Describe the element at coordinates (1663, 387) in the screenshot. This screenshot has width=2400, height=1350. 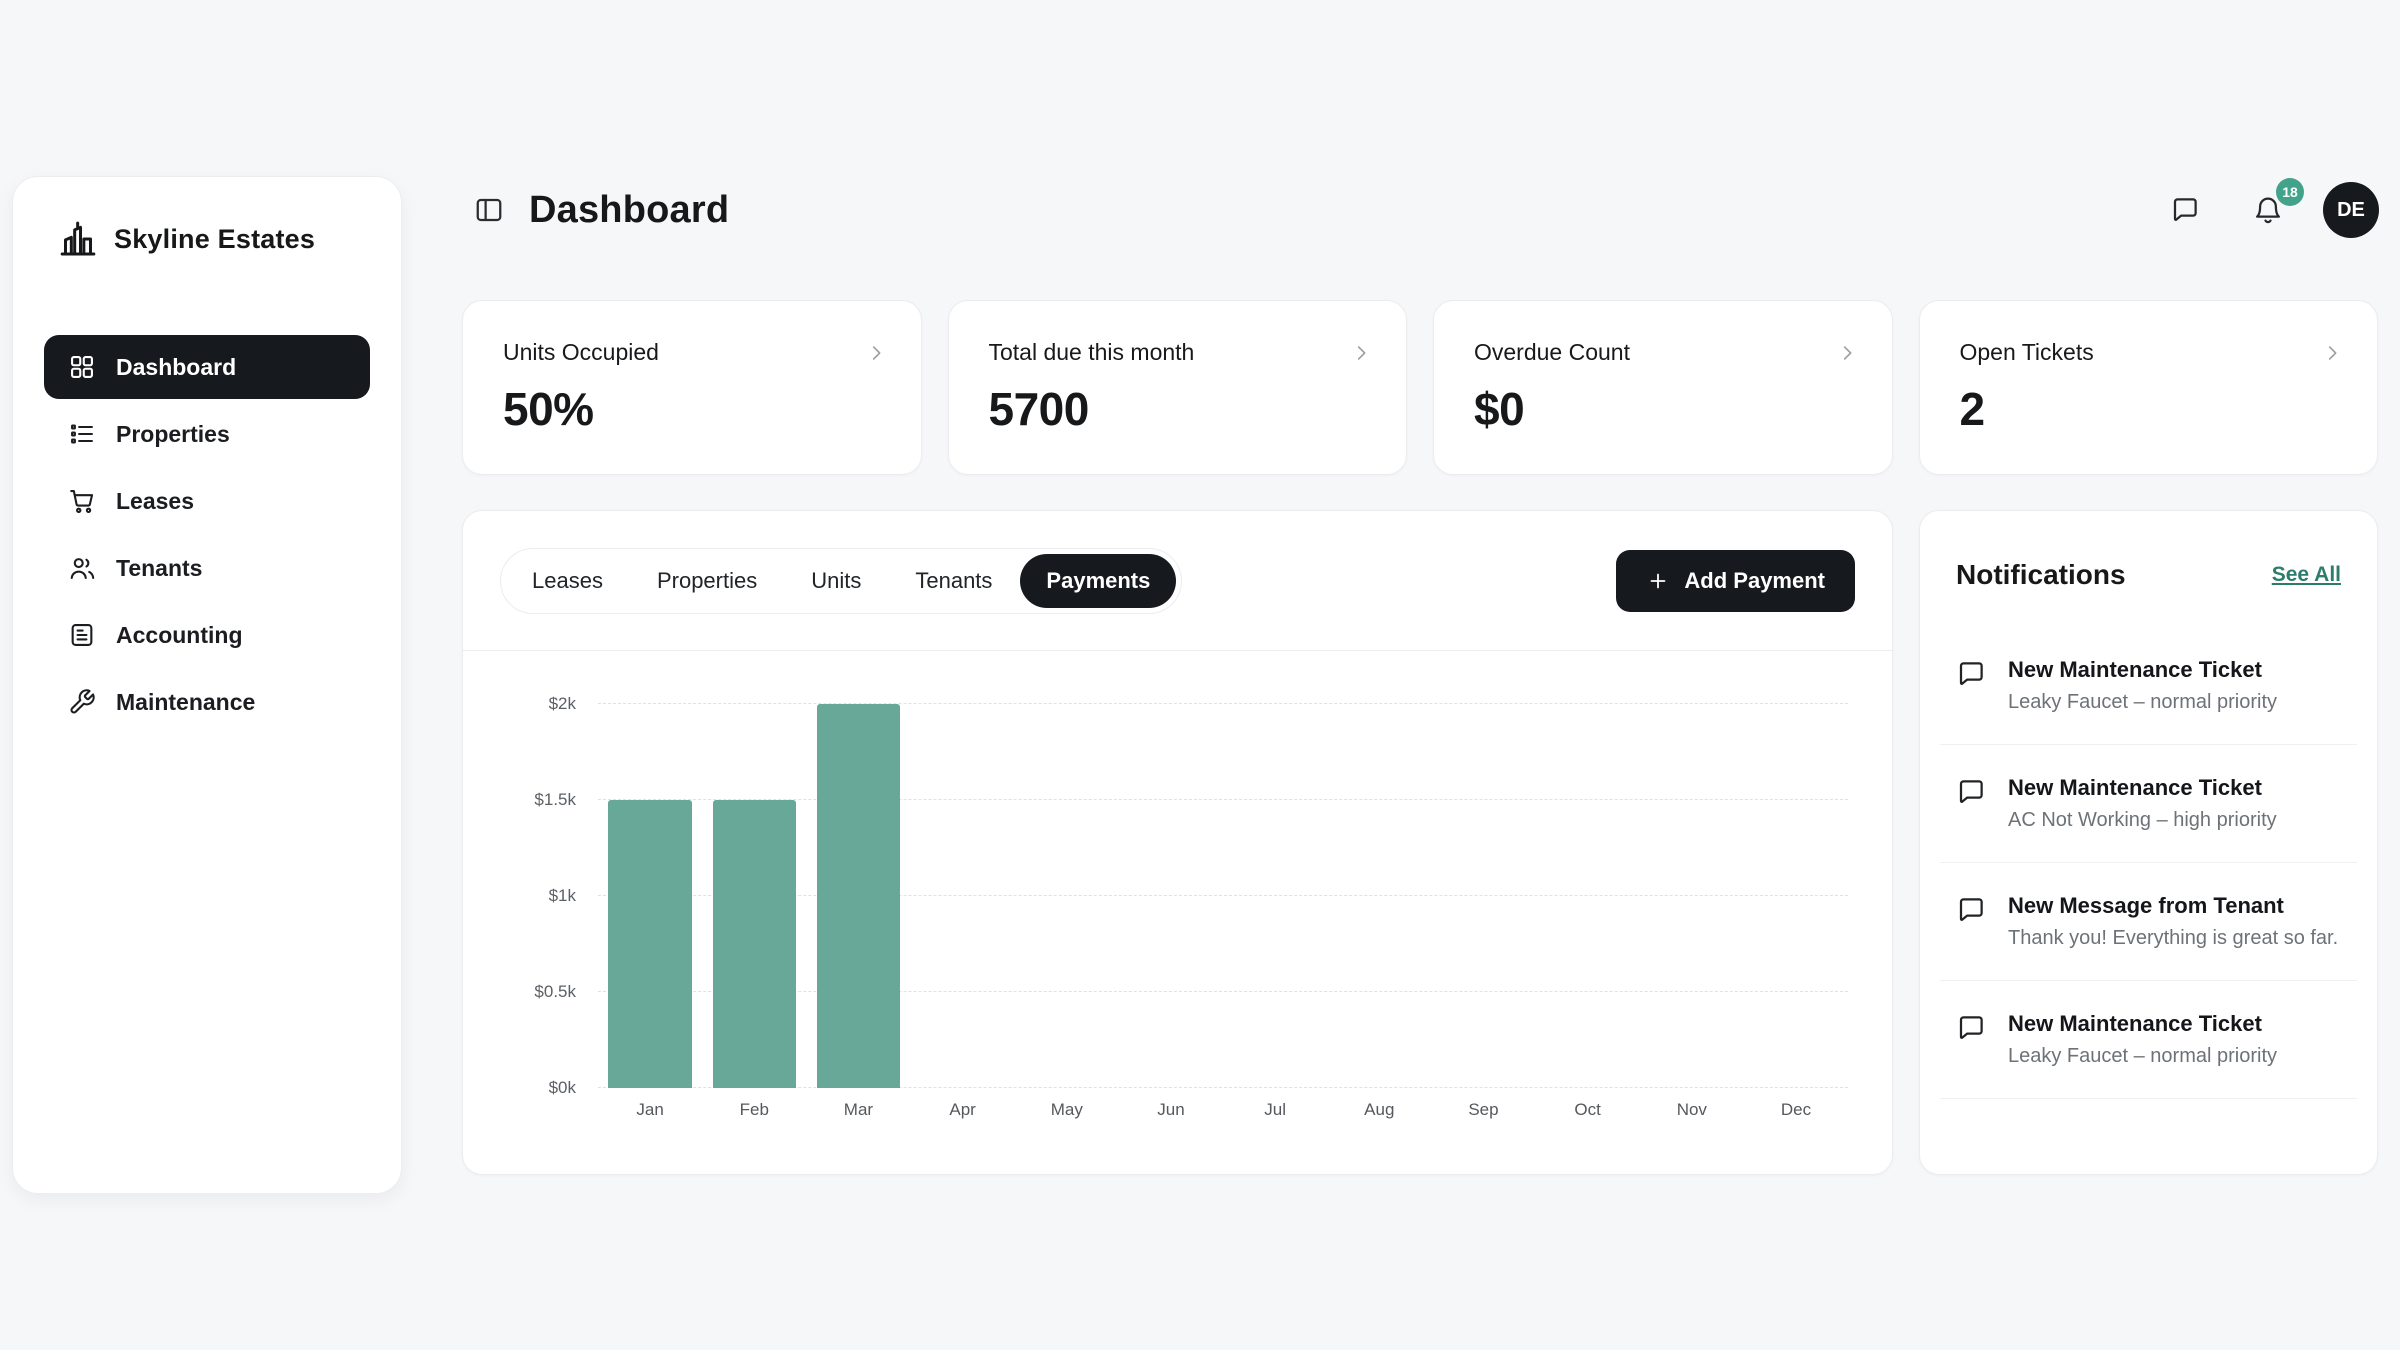
I see `stat-card-overdue-count: Overdue Count $0` at that location.